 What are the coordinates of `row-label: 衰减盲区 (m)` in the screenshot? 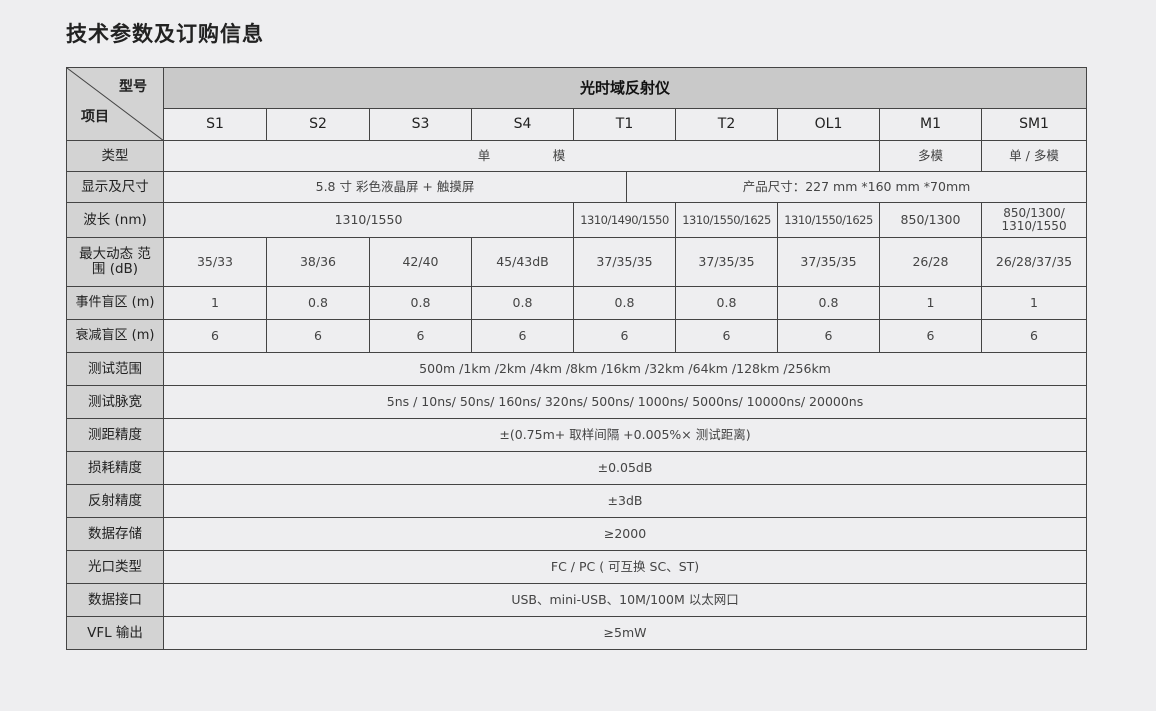 It's located at (115, 336).